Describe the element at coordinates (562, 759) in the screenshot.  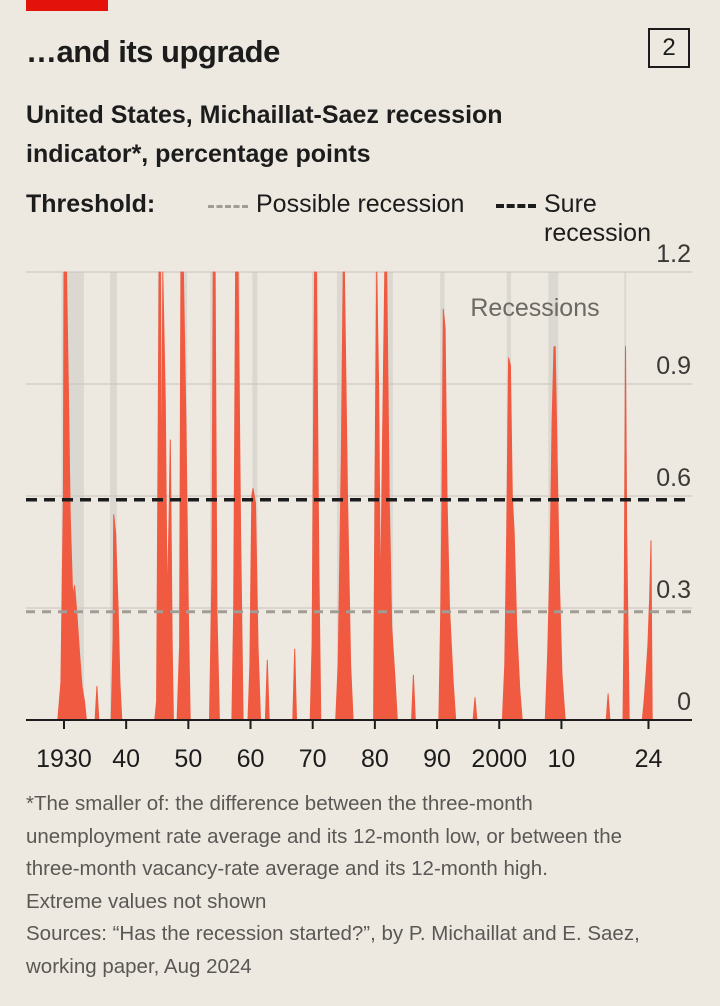
I see `x-tick-label-8: 10` at that location.